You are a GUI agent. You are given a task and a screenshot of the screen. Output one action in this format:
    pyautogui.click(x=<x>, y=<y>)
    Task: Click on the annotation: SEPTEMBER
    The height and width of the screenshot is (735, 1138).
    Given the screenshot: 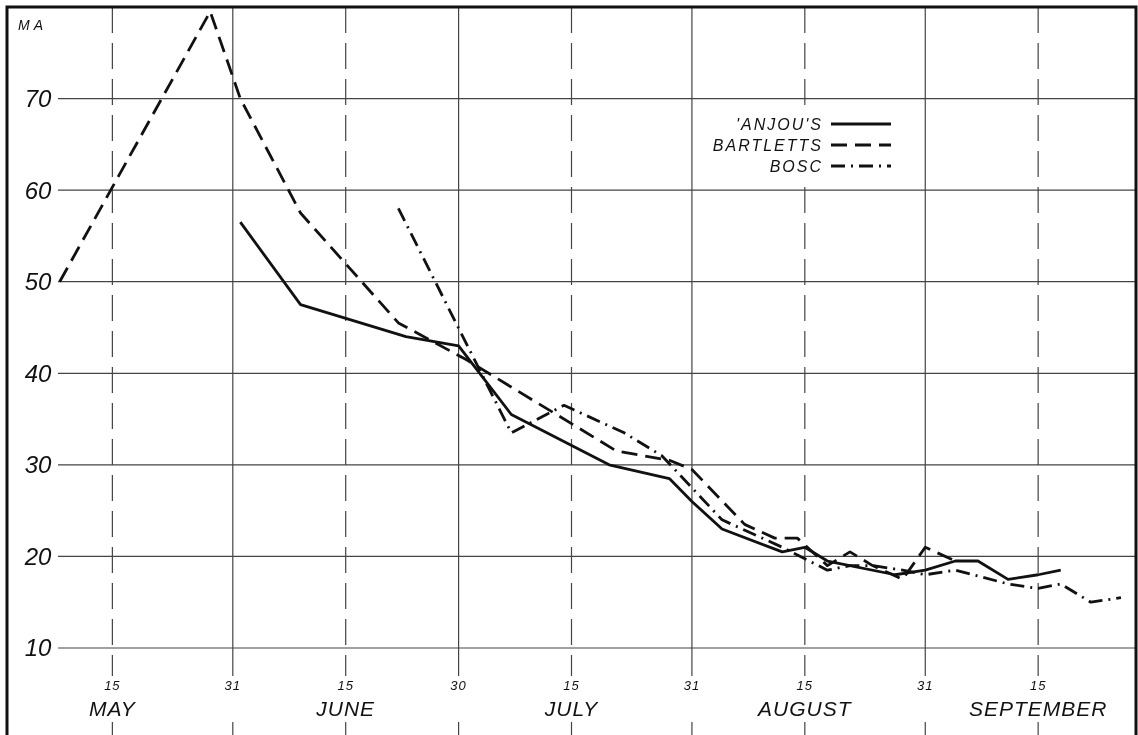 What is the action you would take?
    pyautogui.click(x=1038, y=708)
    